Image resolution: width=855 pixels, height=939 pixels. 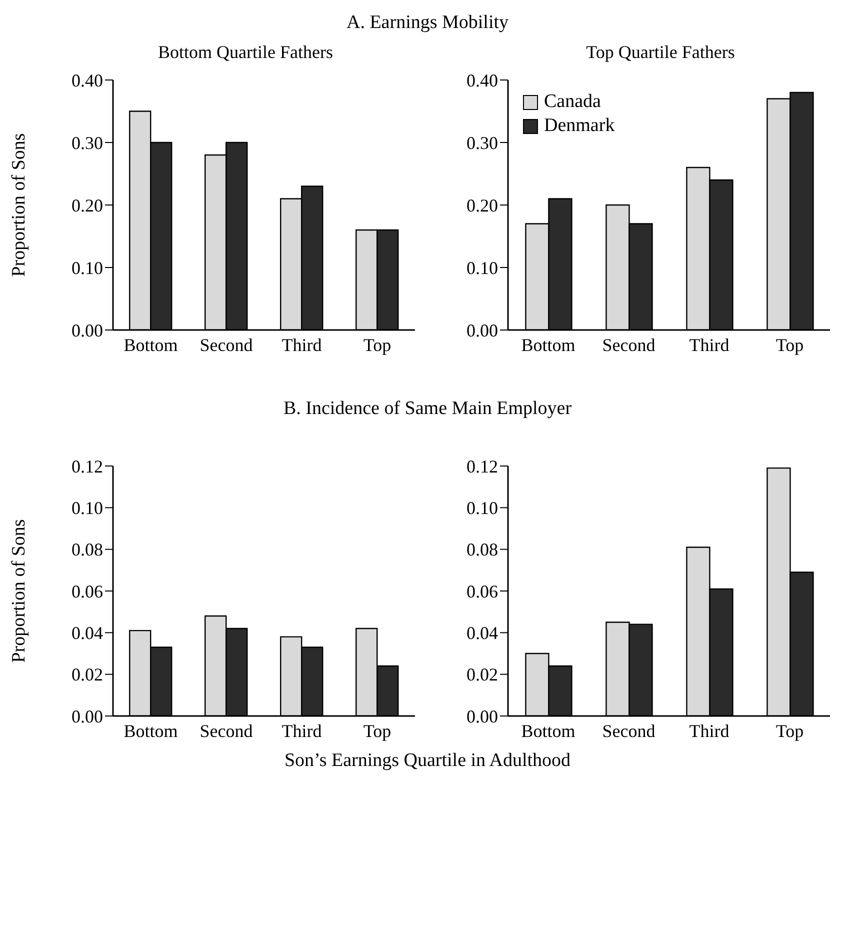 I want to click on chart-title: A. Earnings Mobility, so click(x=427, y=23).